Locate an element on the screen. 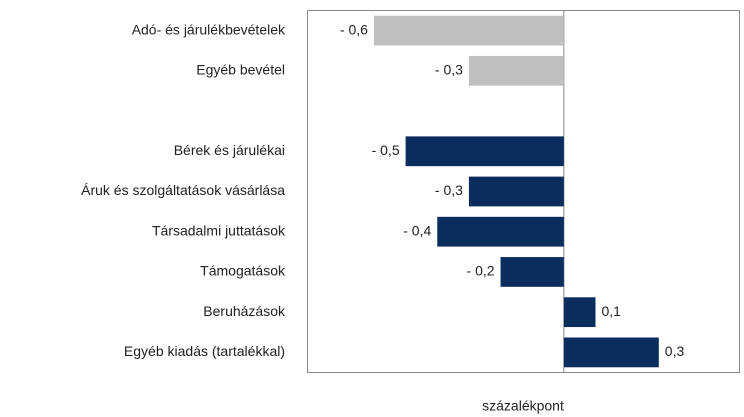 The width and height of the screenshot is (744, 417). y-tick-label: Egyéb kiadás (tartalékkal) is located at coordinates (204, 351).